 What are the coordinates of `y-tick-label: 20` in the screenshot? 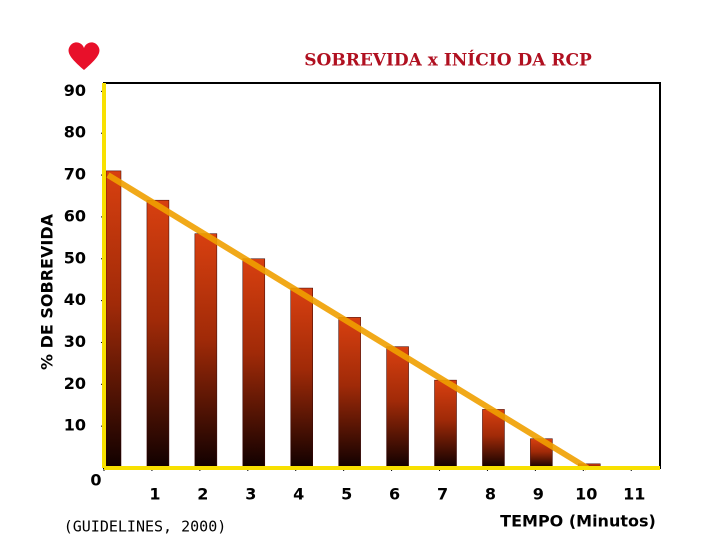 It's located at (75, 383).